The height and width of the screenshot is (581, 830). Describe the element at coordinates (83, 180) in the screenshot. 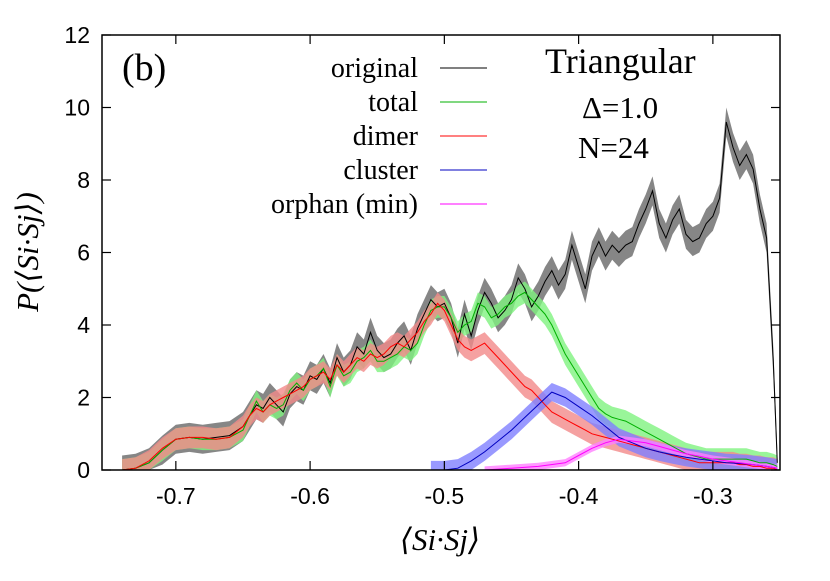

I see `y-tick-label: 8` at that location.